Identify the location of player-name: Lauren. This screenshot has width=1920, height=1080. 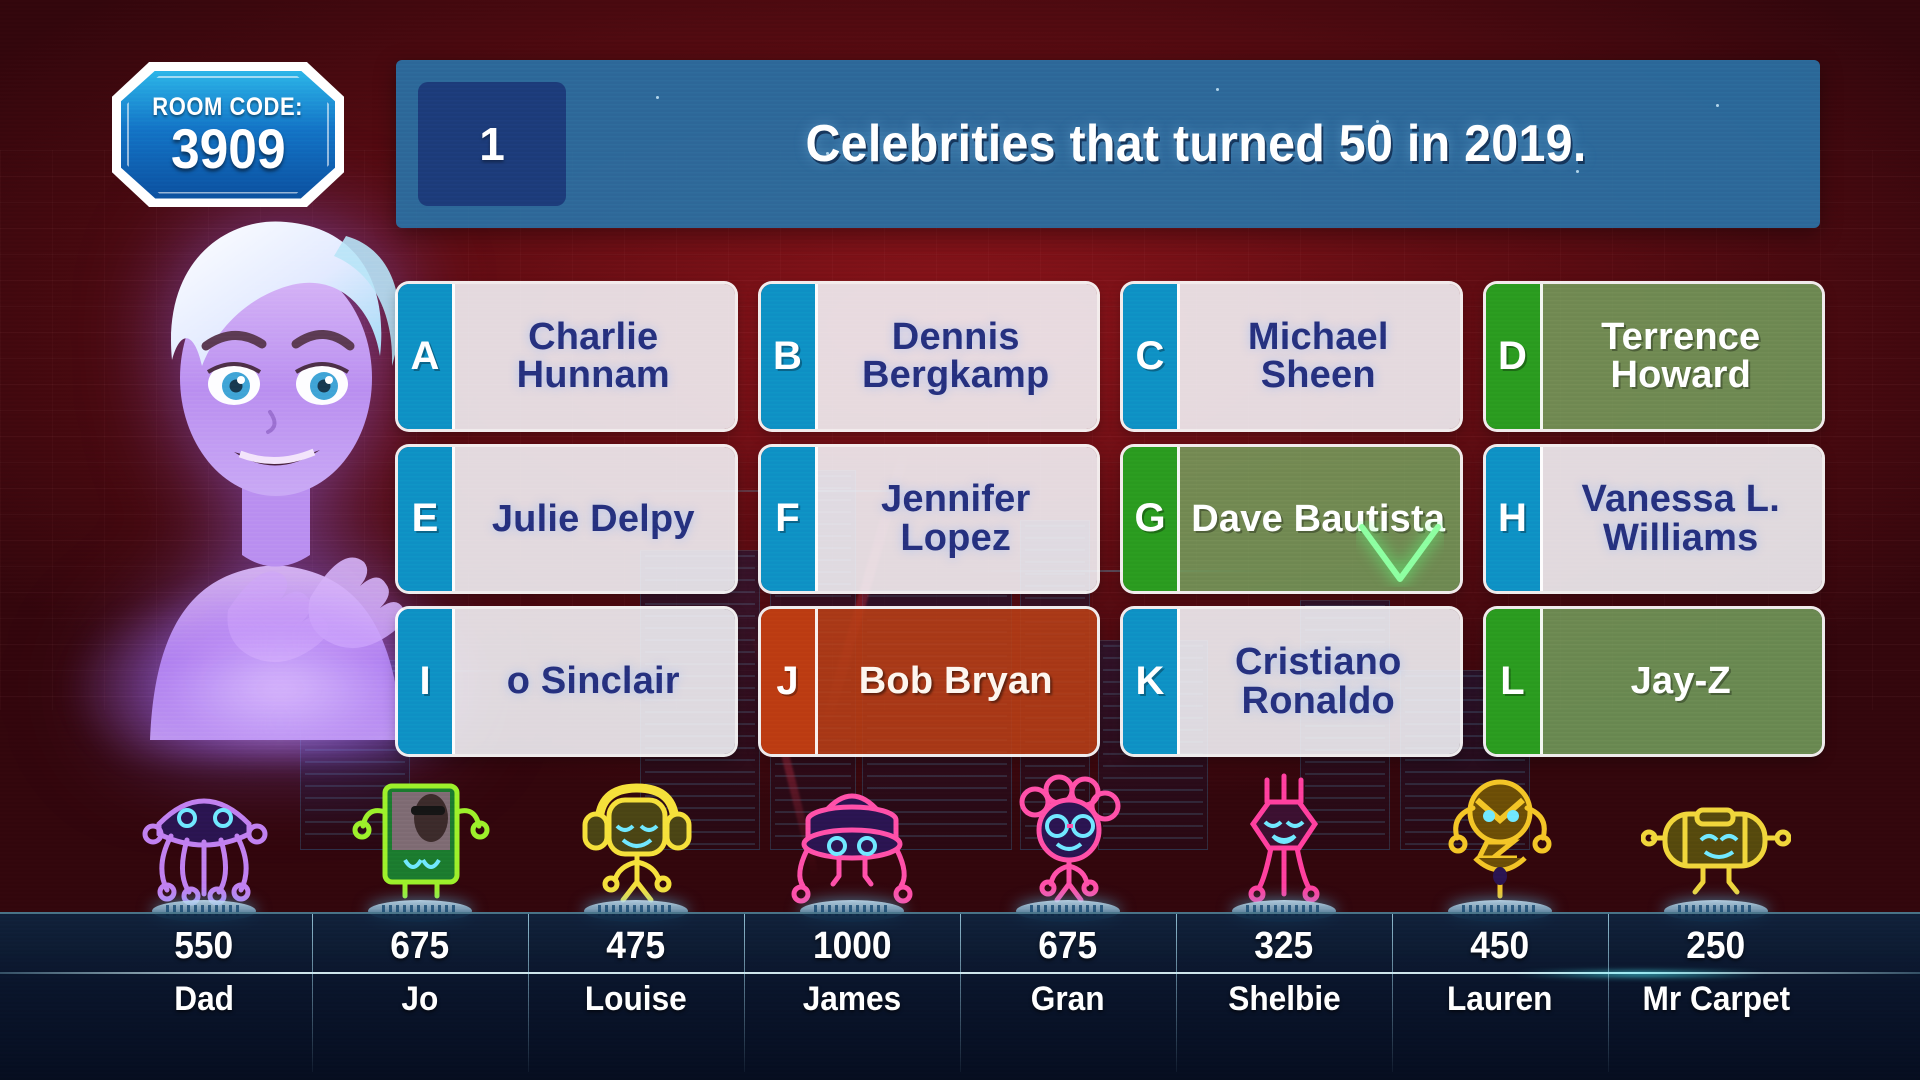
(1500, 999).